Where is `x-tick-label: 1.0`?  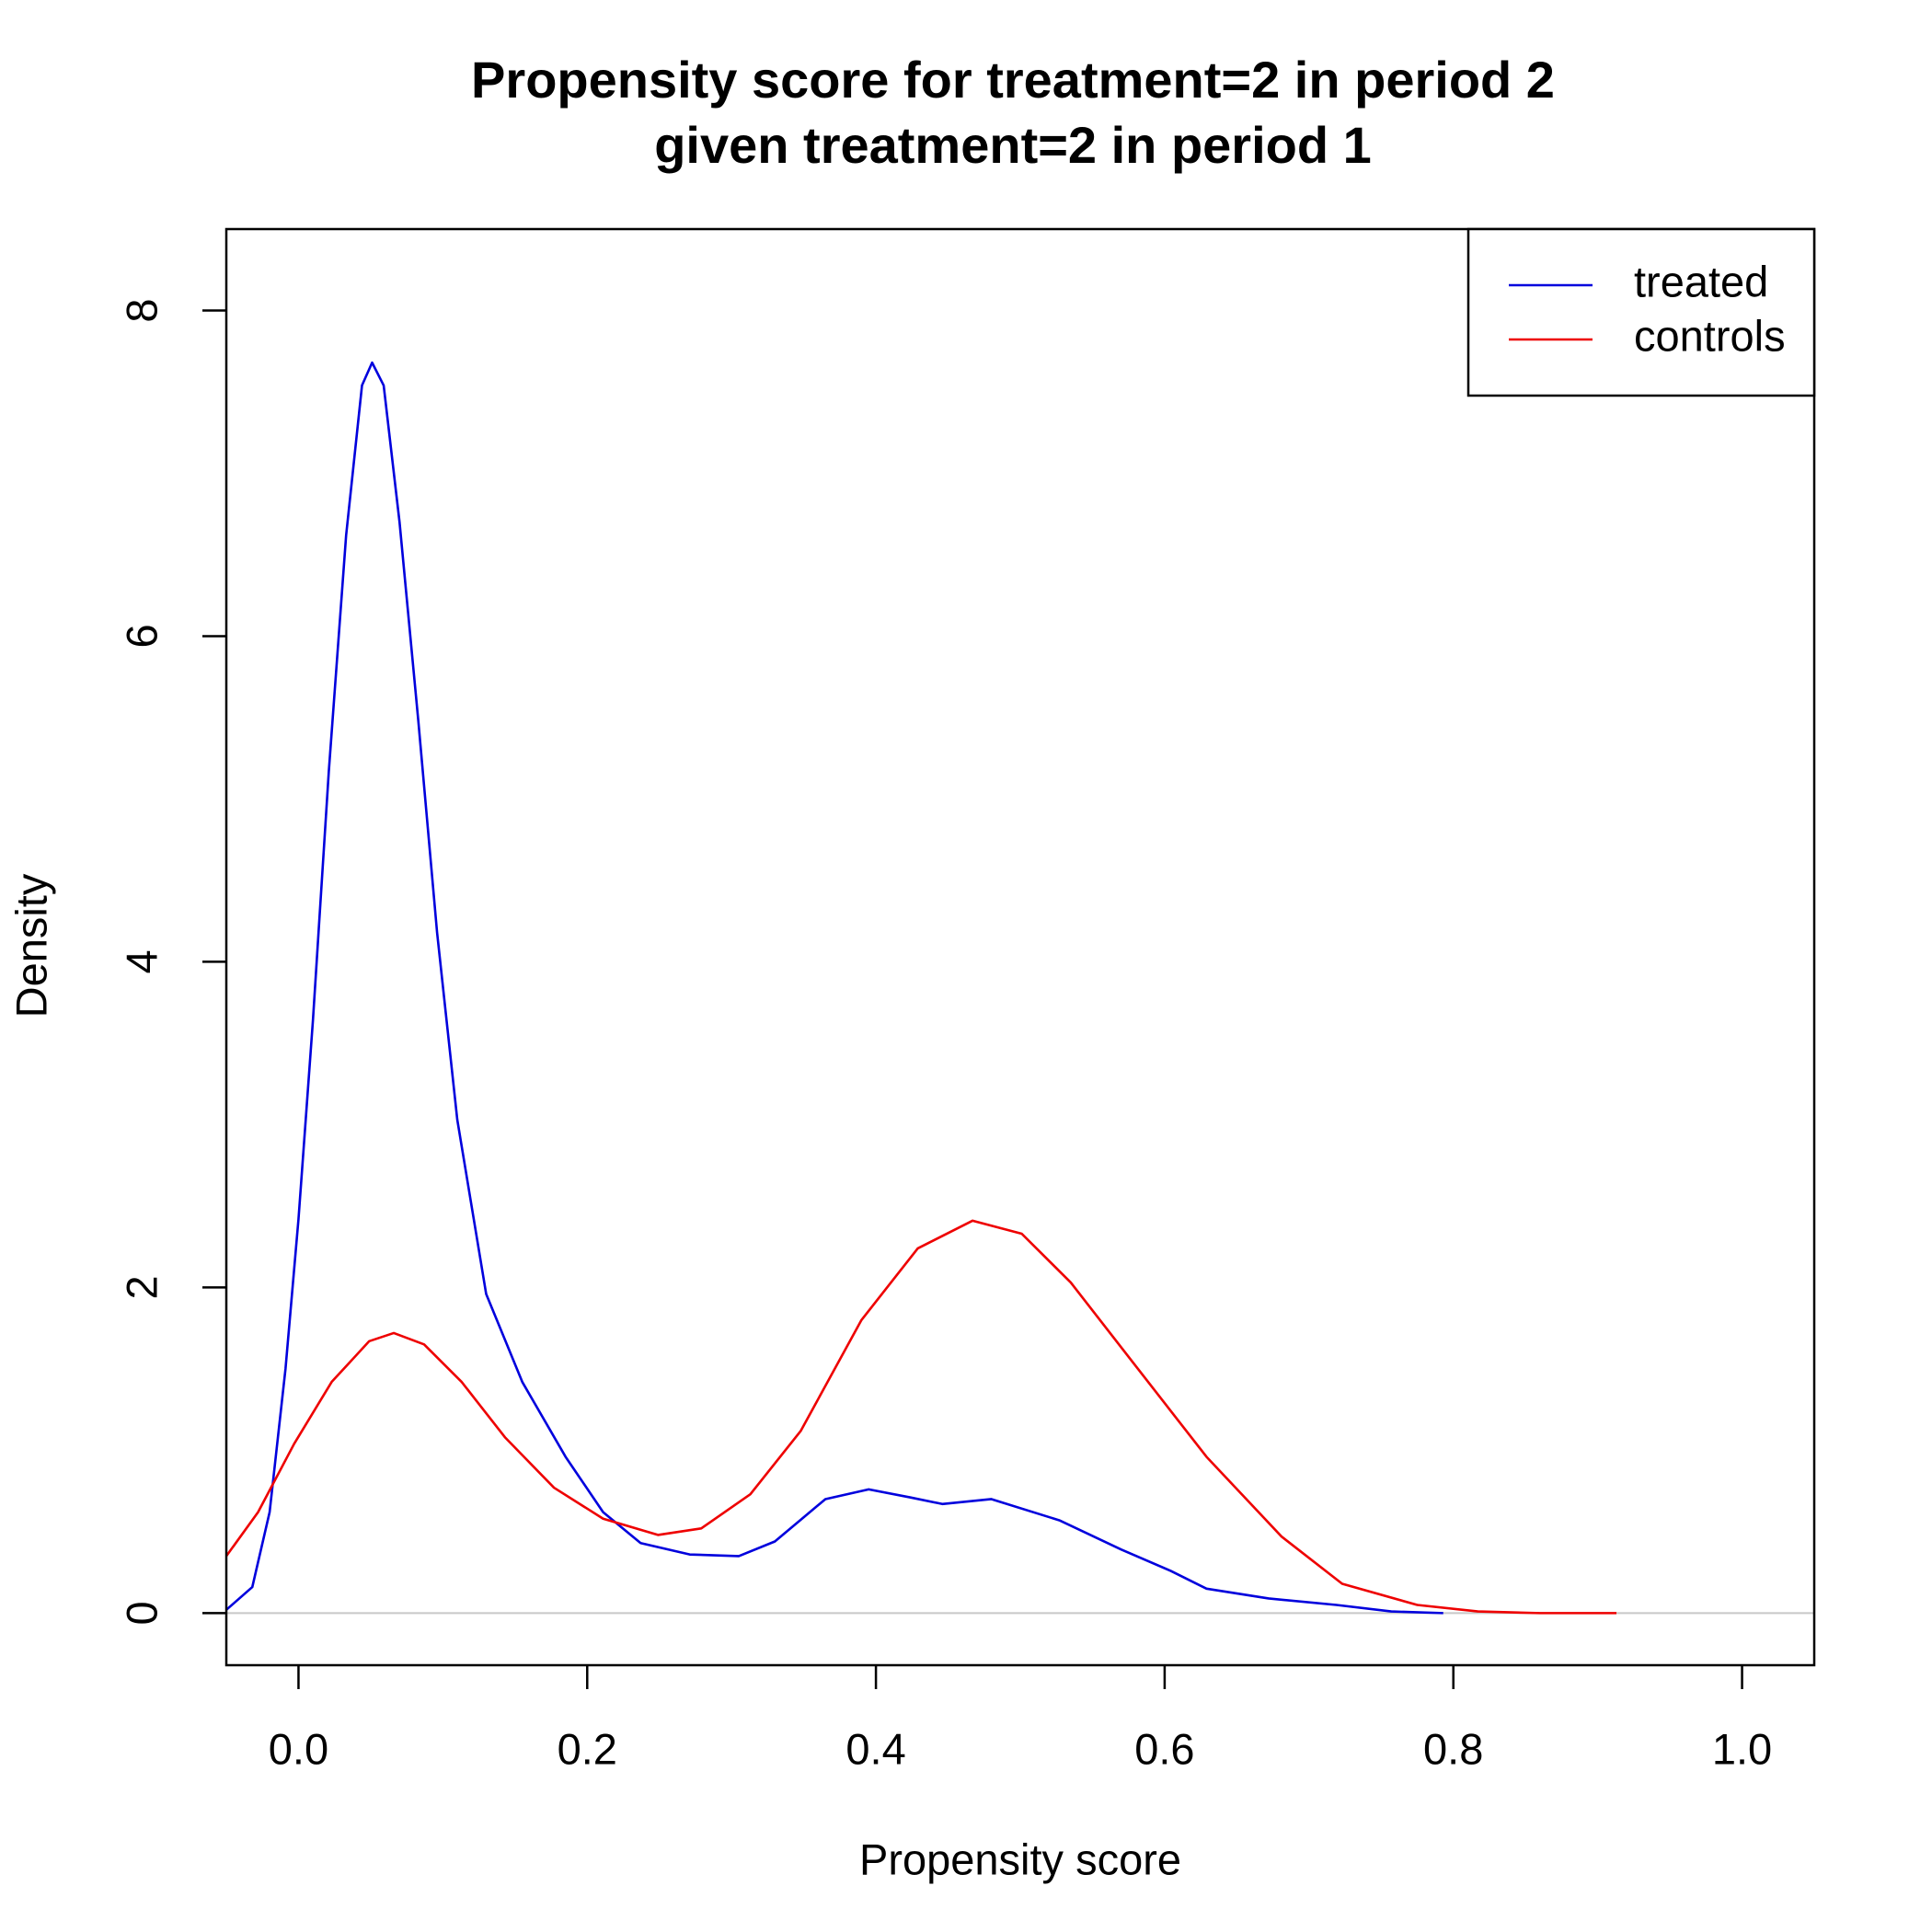 x-tick-label: 1.0 is located at coordinates (1742, 1748).